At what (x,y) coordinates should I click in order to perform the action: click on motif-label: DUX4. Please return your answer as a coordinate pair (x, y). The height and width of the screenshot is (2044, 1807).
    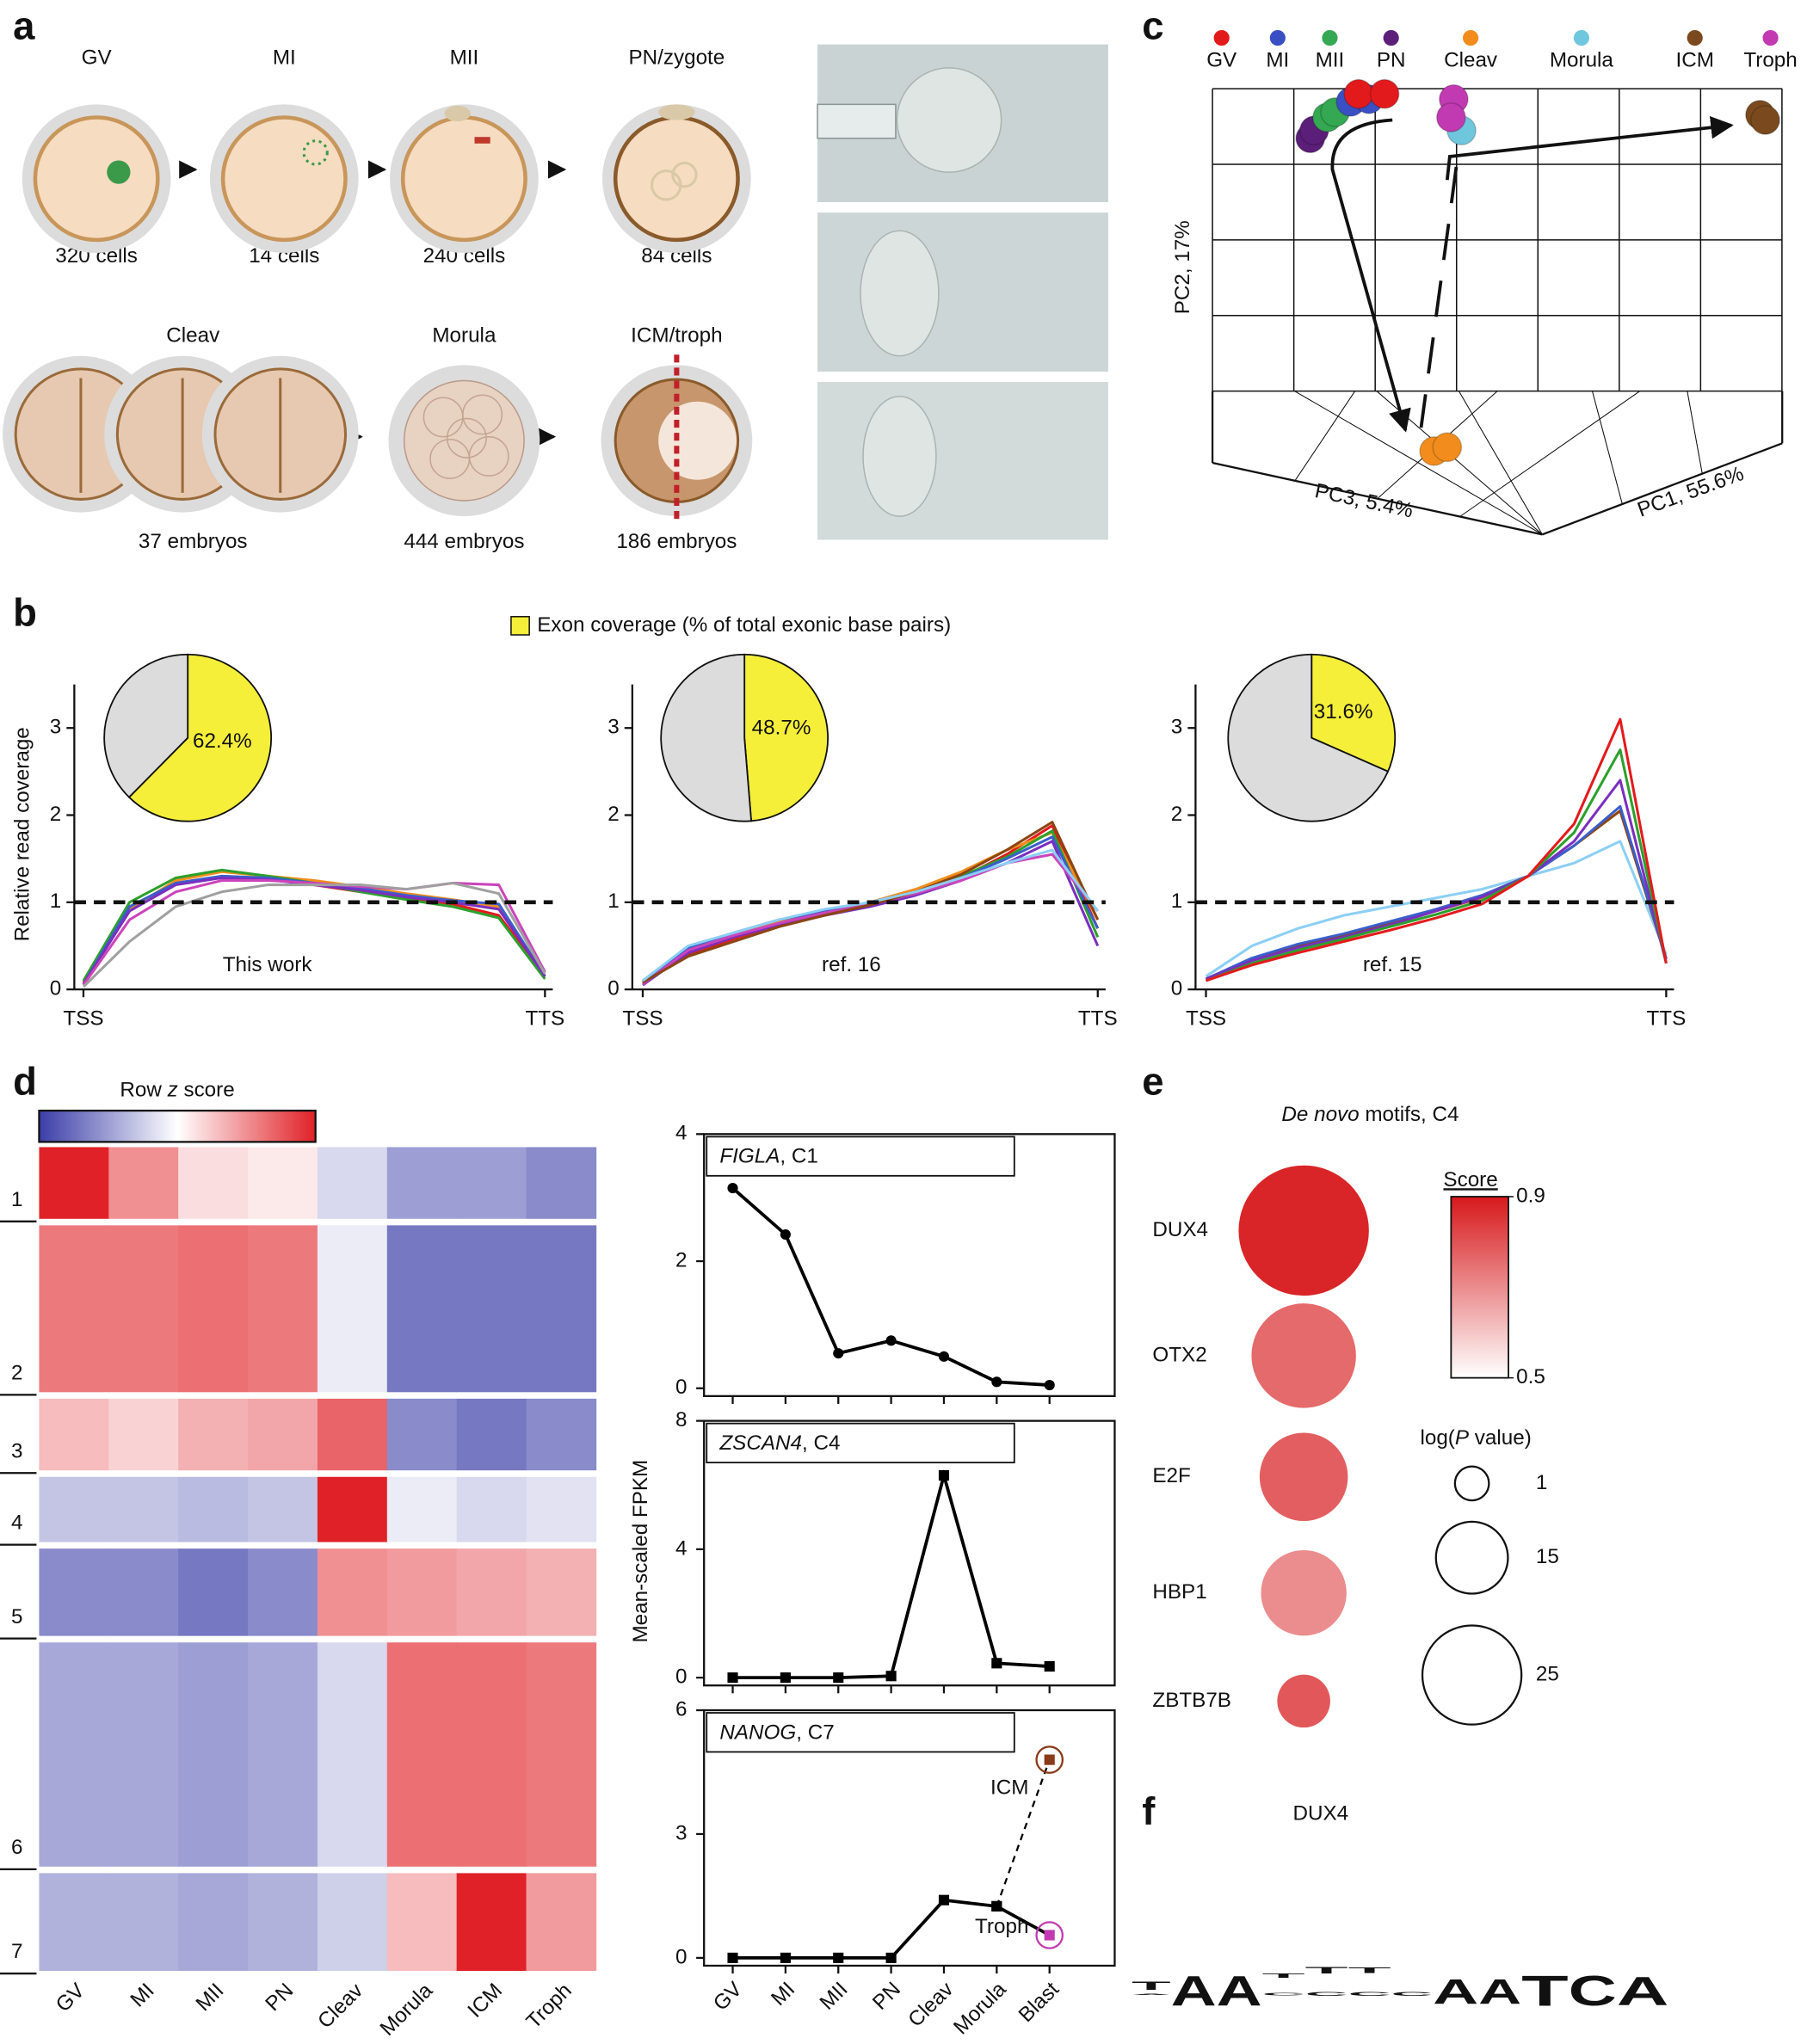
    Looking at the image, I should click on (1180, 1229).